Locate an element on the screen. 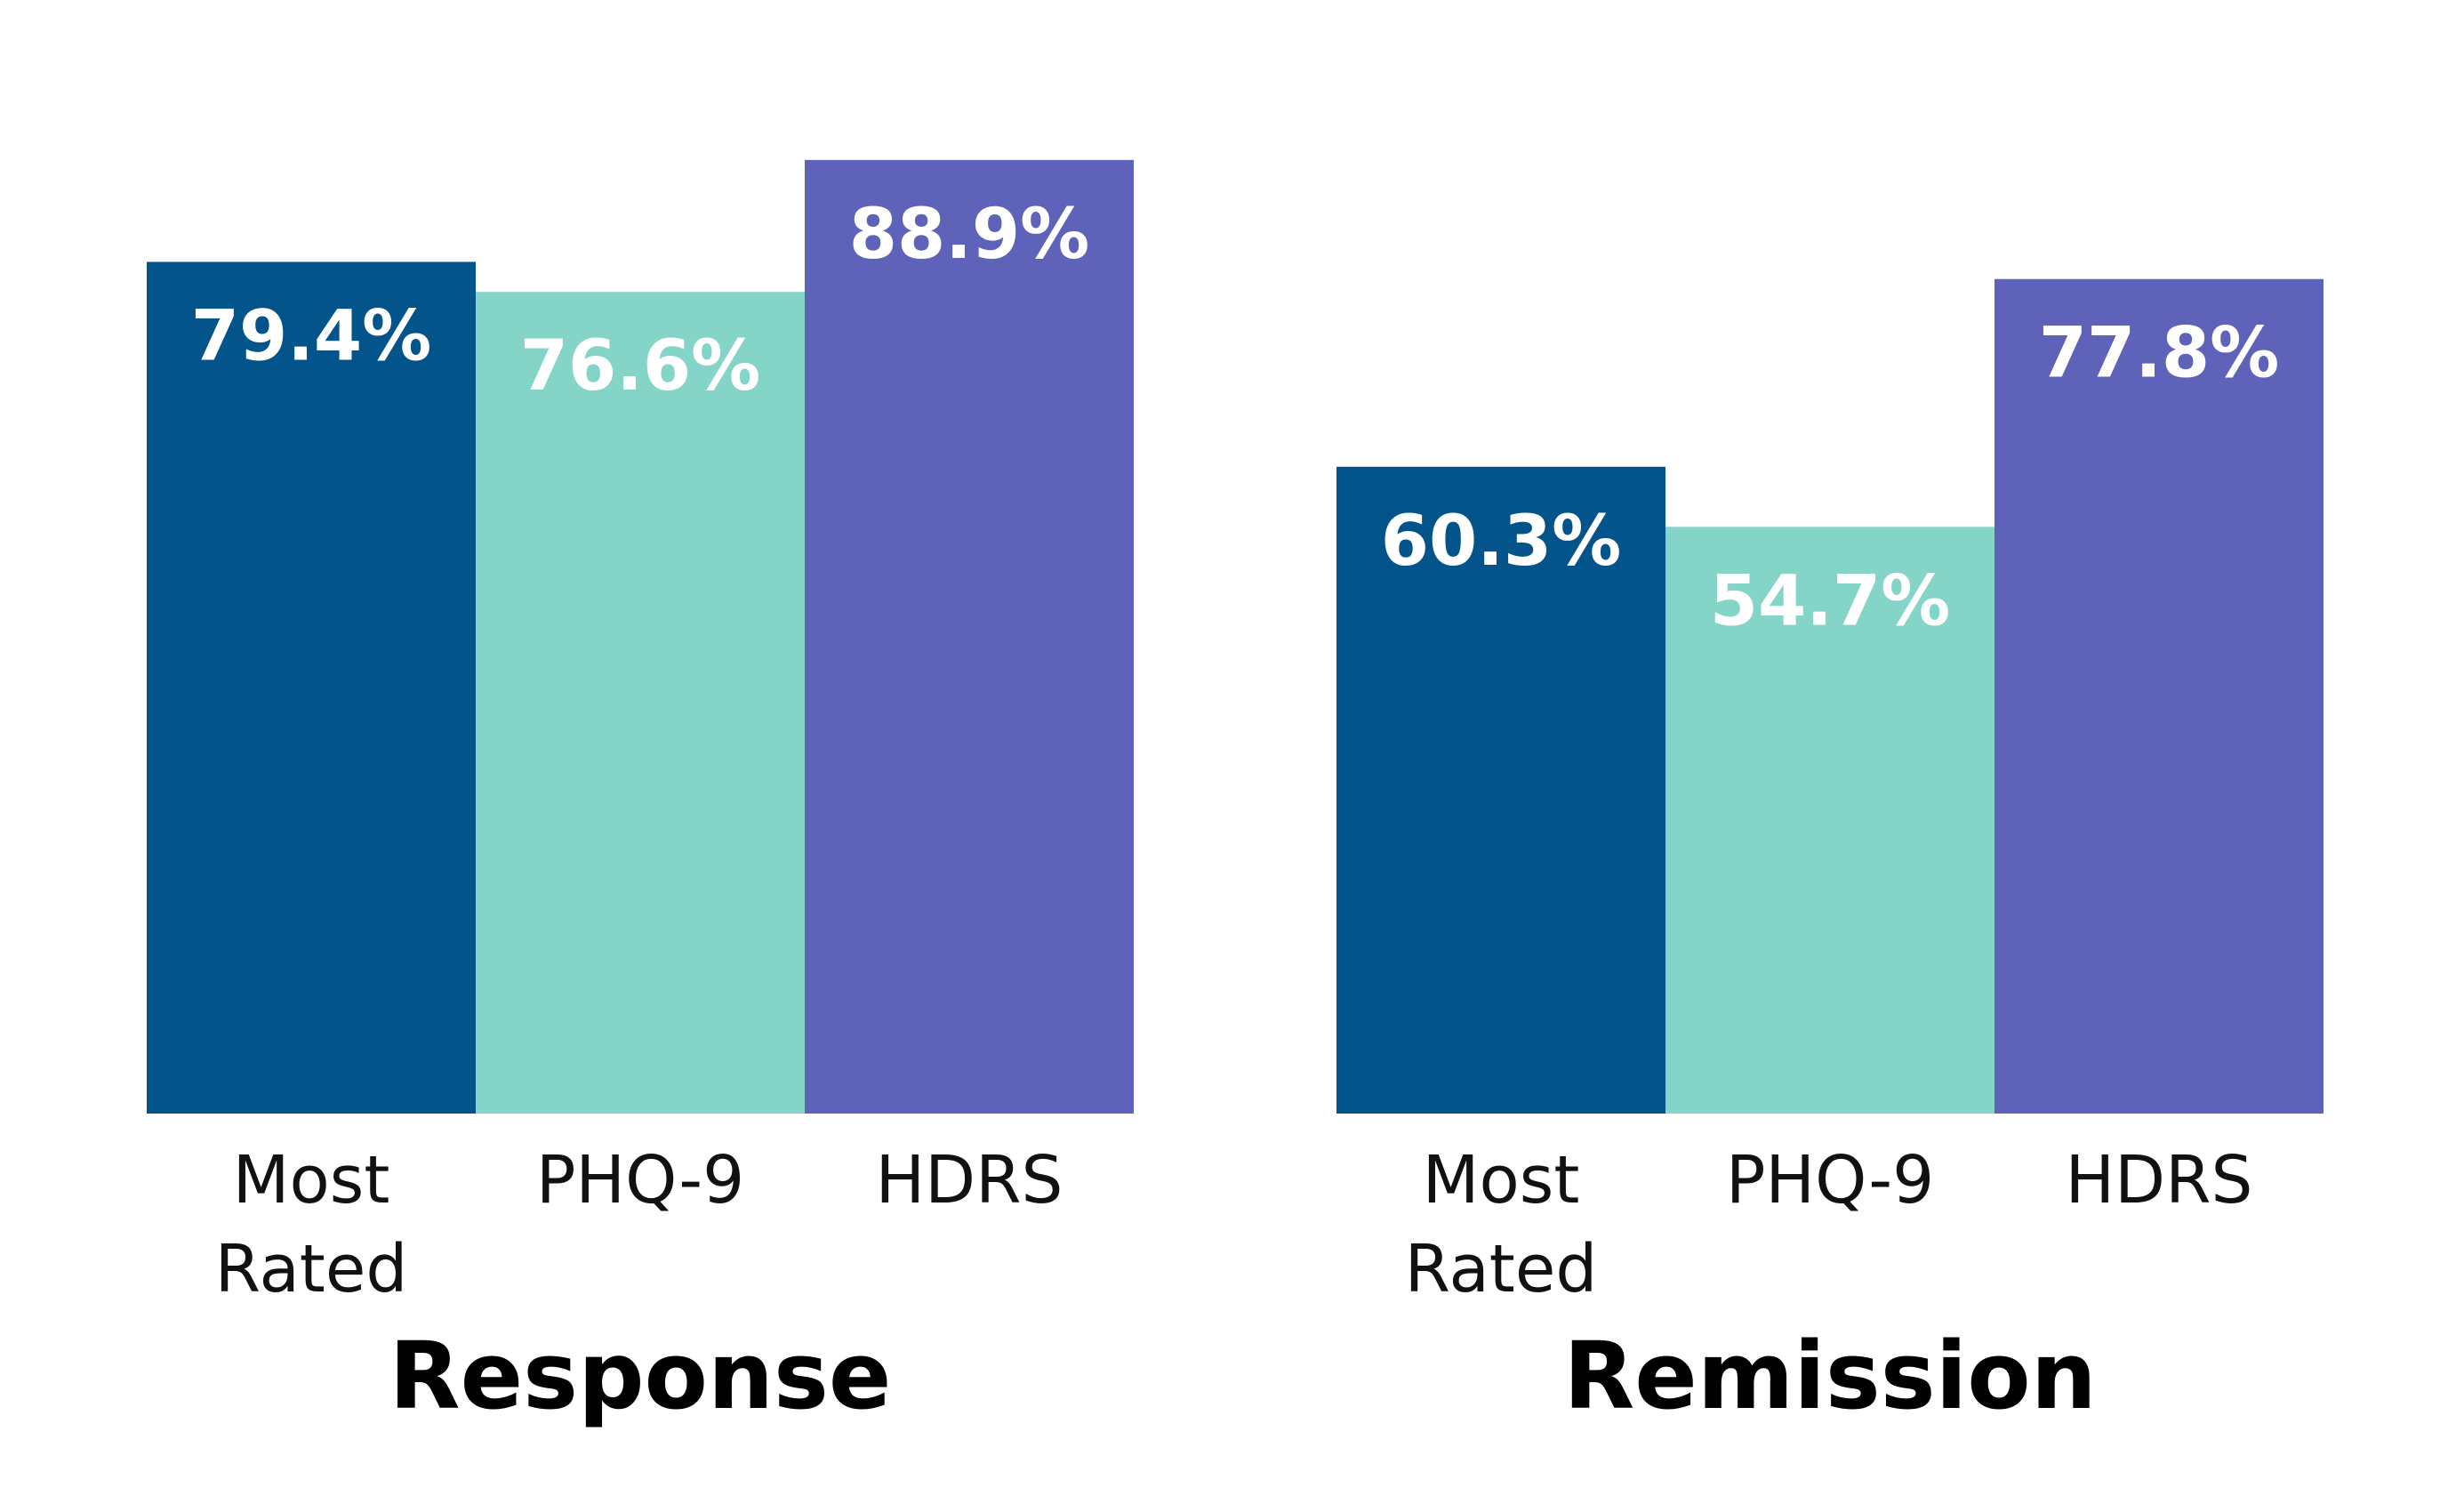  remission-most-rated-category-label-line-2: Rated is located at coordinates (1501, 1269).